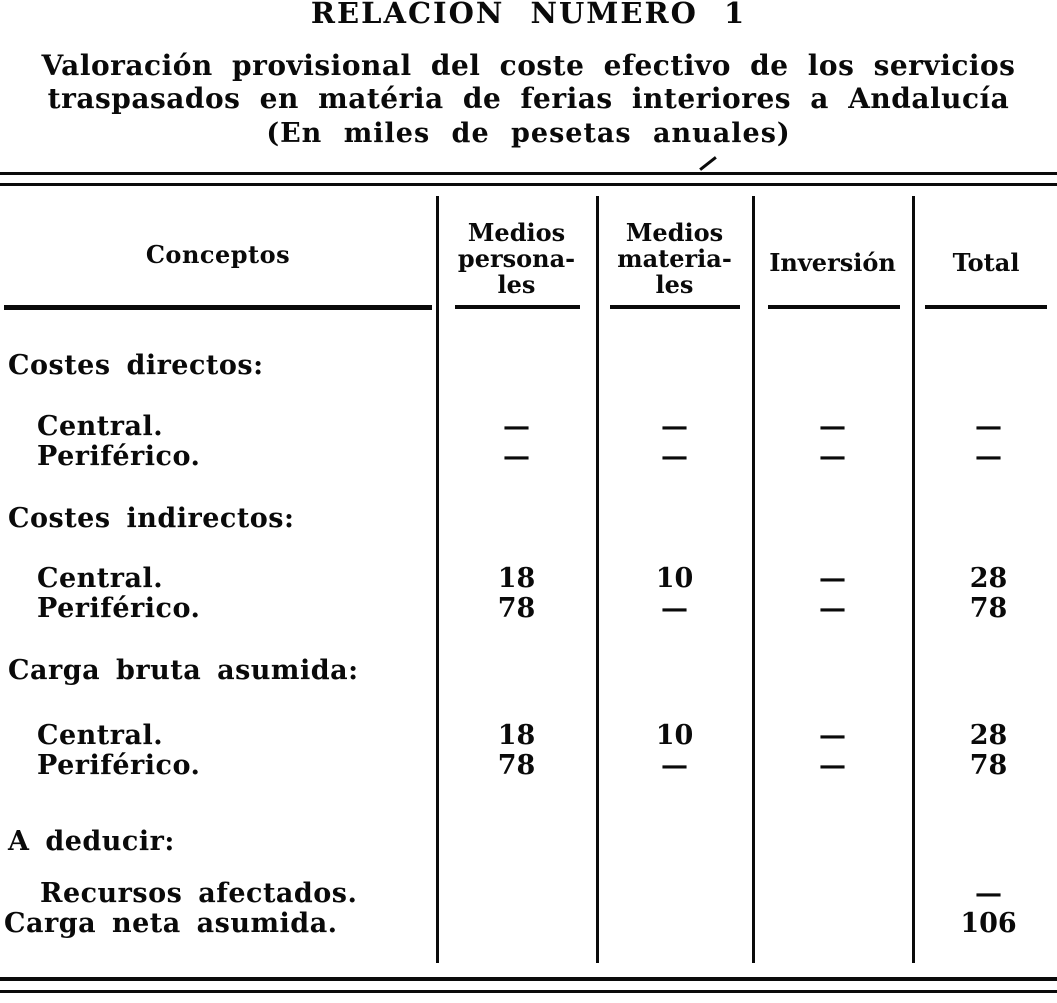  I want to click on header-underline-medios-materiales, so click(675, 307).